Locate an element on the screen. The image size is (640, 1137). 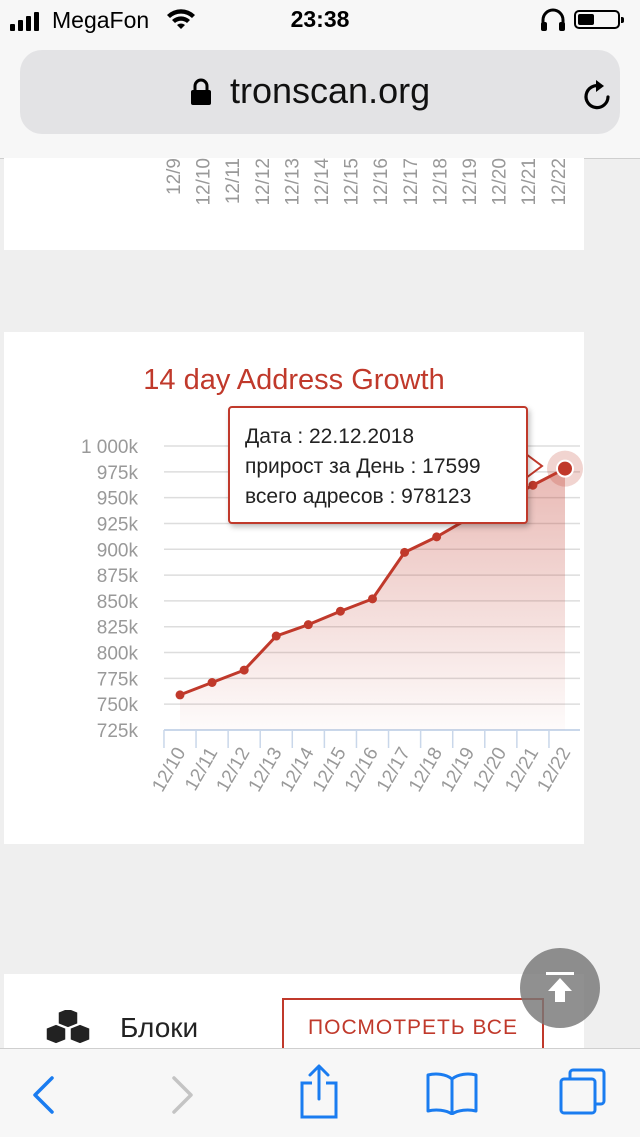
y-tick-label: 775k is located at coordinates (118, 679).